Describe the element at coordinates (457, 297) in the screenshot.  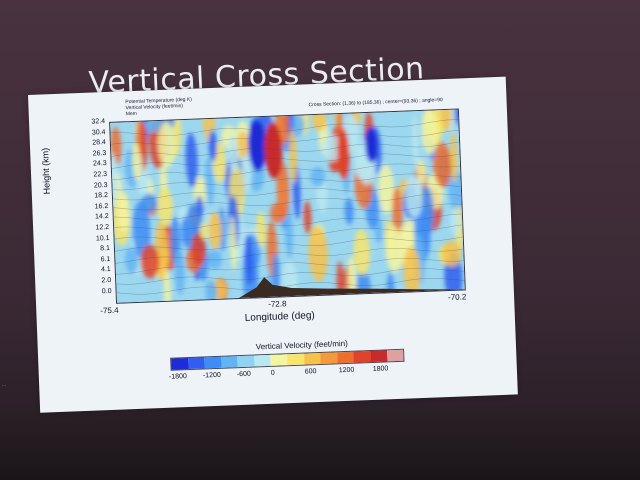
I see `x-tick-label: -70.2` at that location.